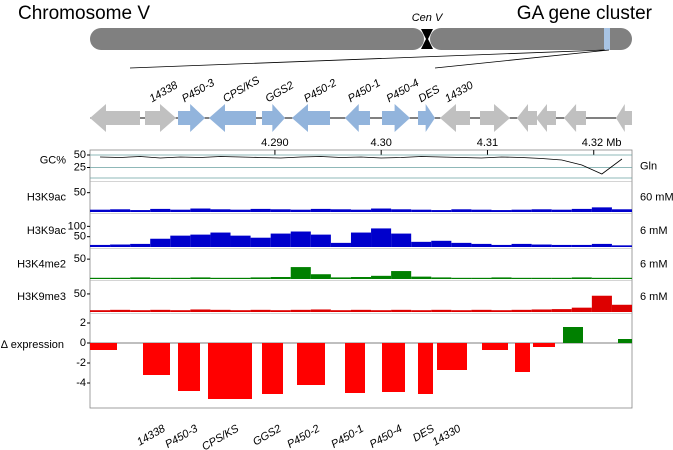 The image size is (673, 450). What do you see at coordinates (446, 435) in the screenshot?
I see `gene-label: 14330` at bounding box center [446, 435].